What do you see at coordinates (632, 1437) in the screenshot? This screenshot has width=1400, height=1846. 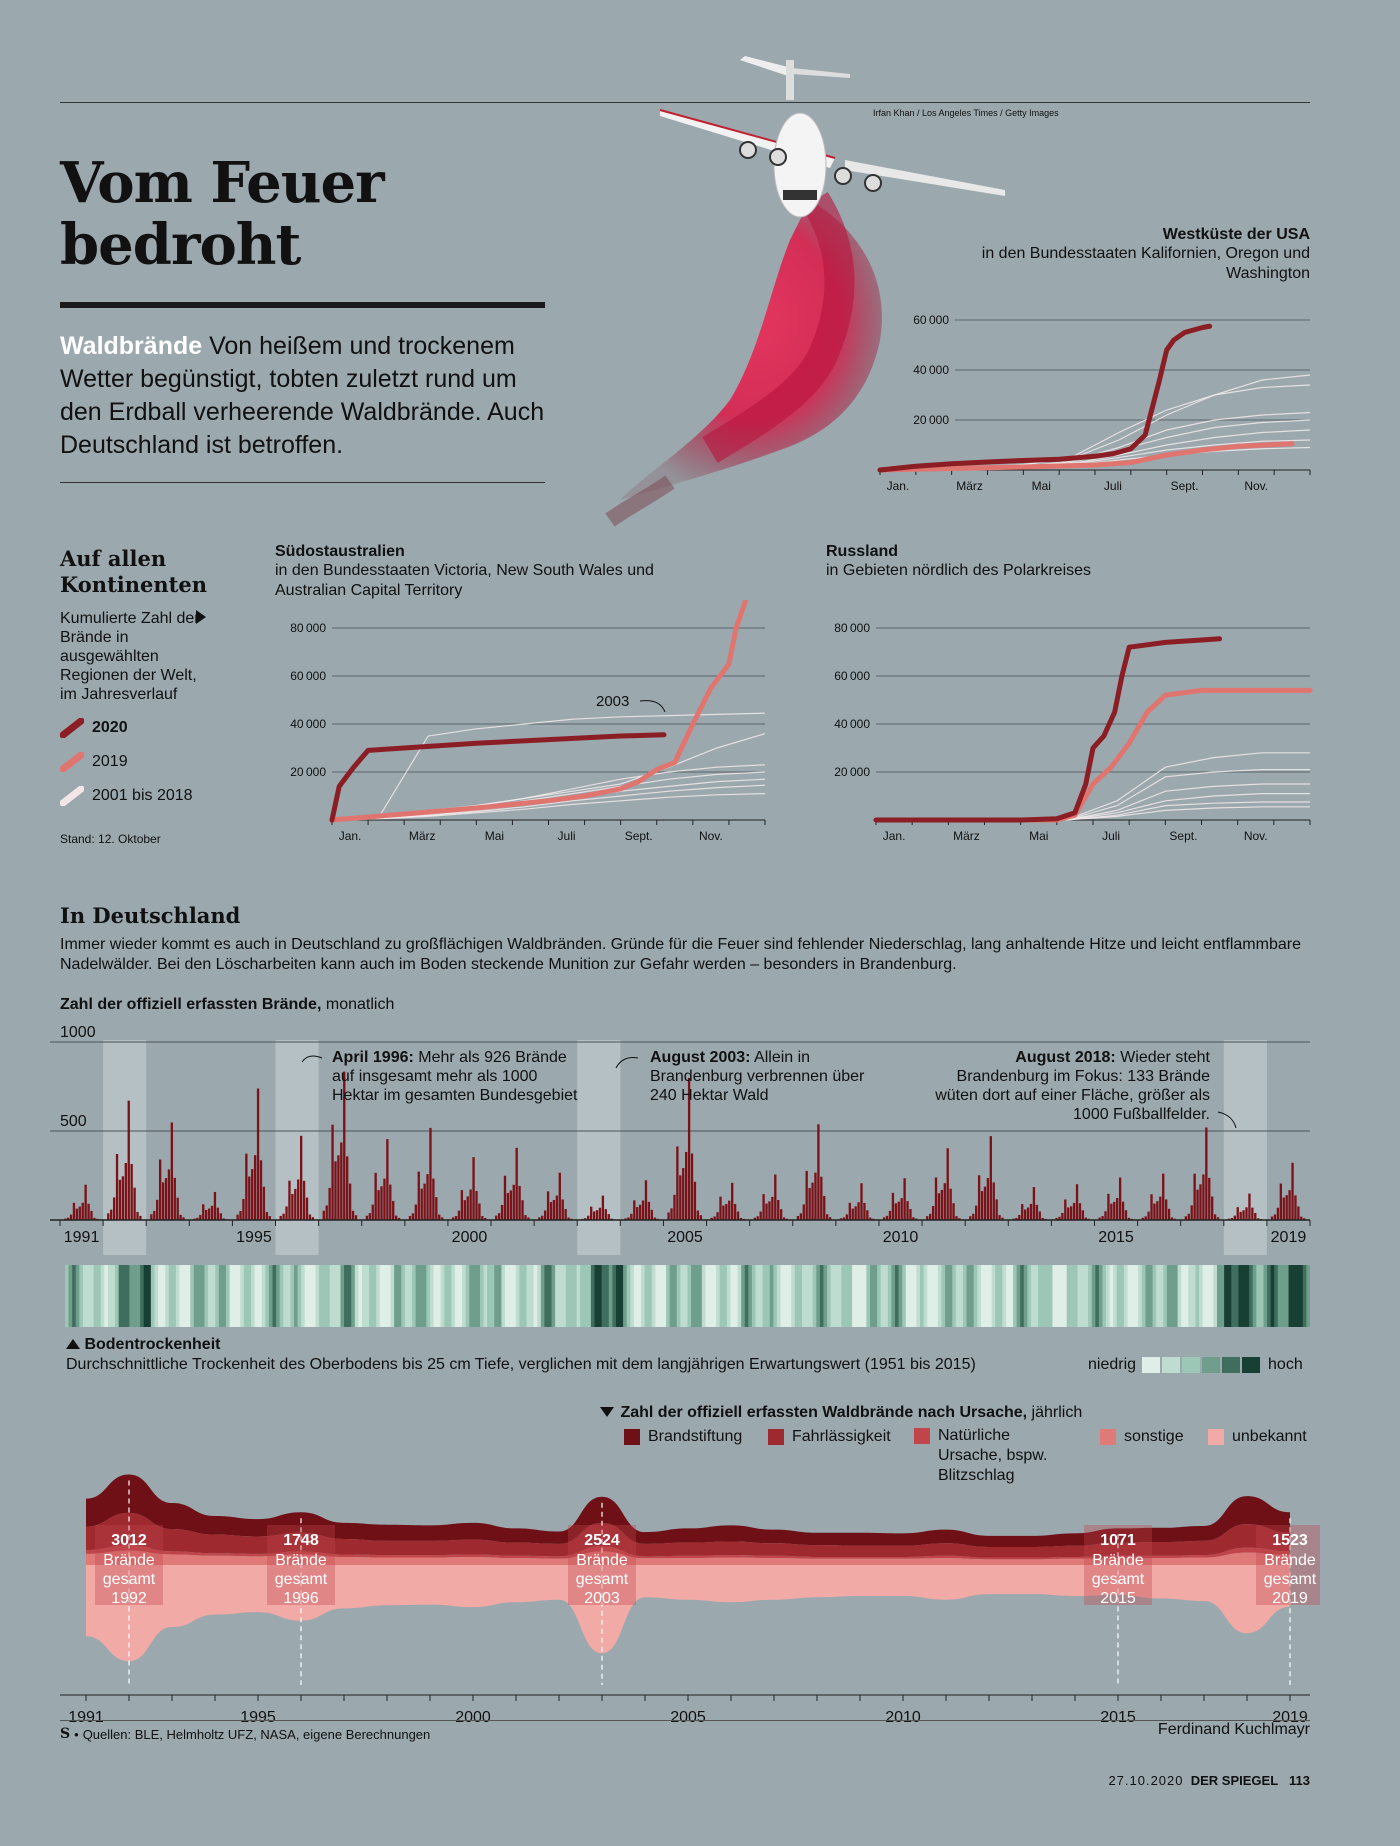 I see `cause-swatch-brandstiftung` at bounding box center [632, 1437].